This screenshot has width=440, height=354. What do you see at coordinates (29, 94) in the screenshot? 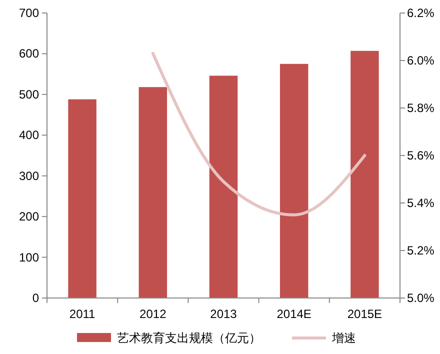
I see `y-tick-label: 500` at bounding box center [29, 94].